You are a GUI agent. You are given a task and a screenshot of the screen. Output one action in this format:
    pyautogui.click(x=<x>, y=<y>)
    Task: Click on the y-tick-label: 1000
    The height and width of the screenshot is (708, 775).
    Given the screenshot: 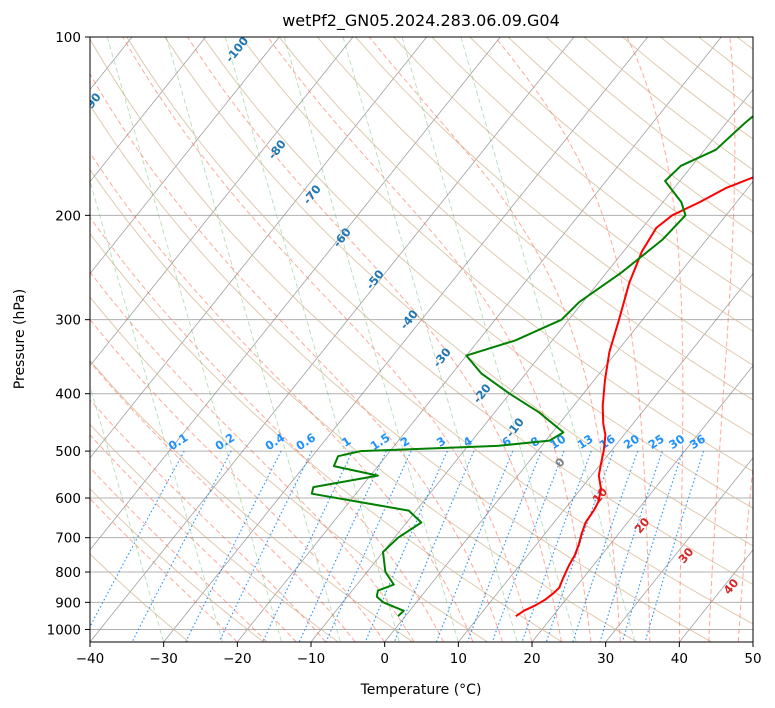 What is the action you would take?
    pyautogui.click(x=64, y=630)
    